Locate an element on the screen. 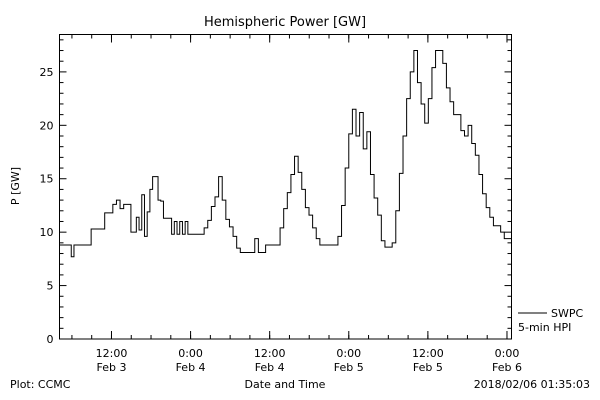  y-axis-label: P [GW] is located at coordinates (15, 186).